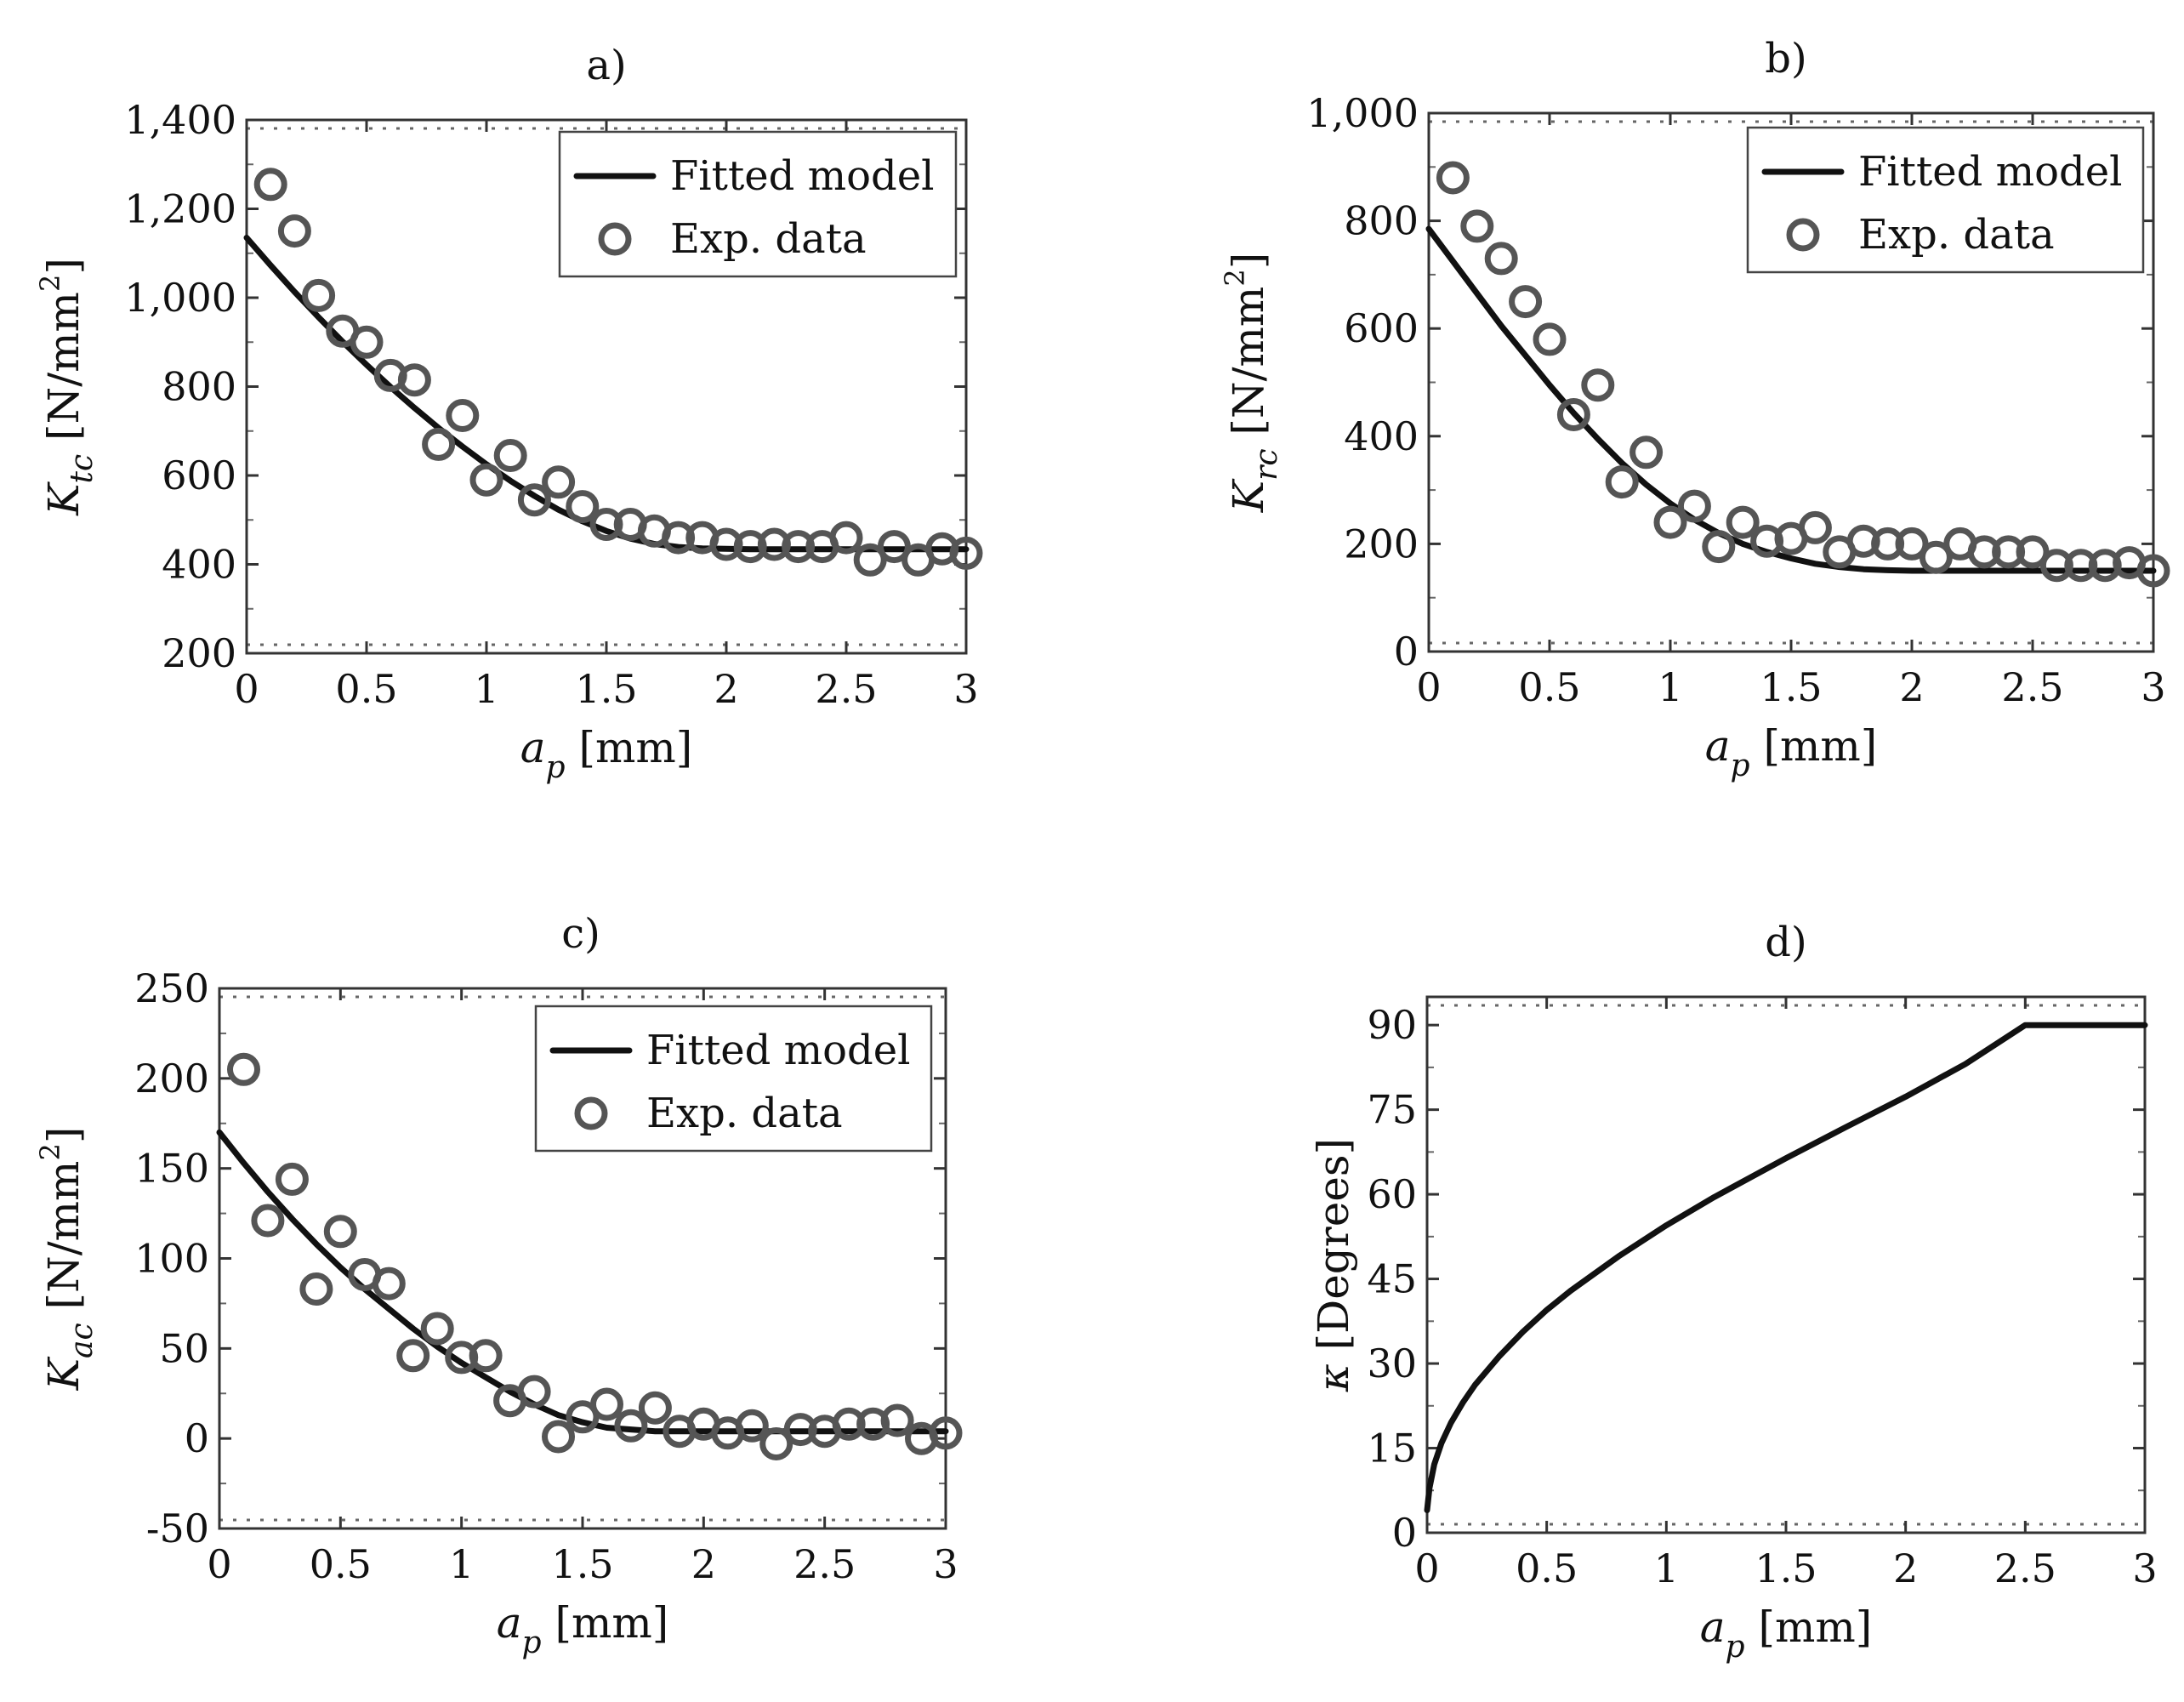 The image size is (2184, 1702). What do you see at coordinates (1404, 1533) in the screenshot?
I see `y-tick-label: 0` at bounding box center [1404, 1533].